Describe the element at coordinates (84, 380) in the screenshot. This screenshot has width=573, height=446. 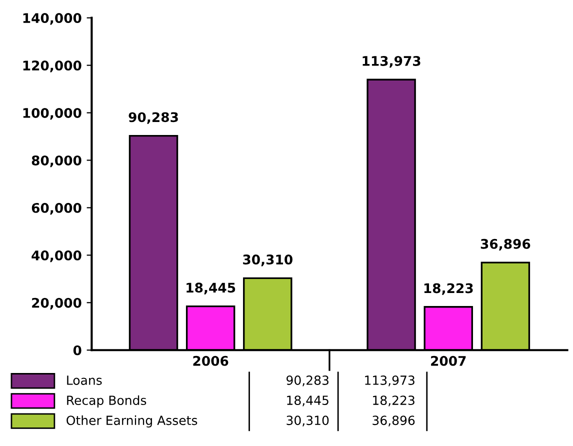
I see `legend-label: Loans` at that location.